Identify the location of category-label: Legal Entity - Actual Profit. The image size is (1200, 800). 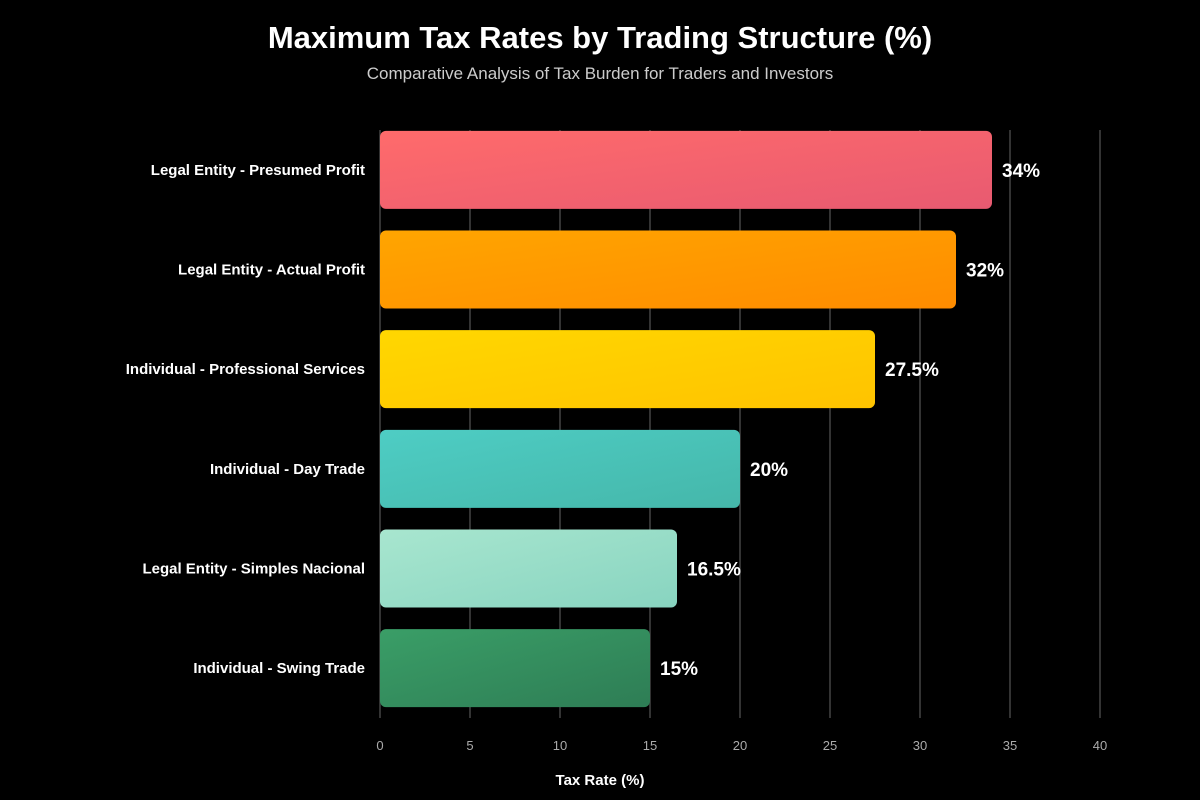
(271, 270).